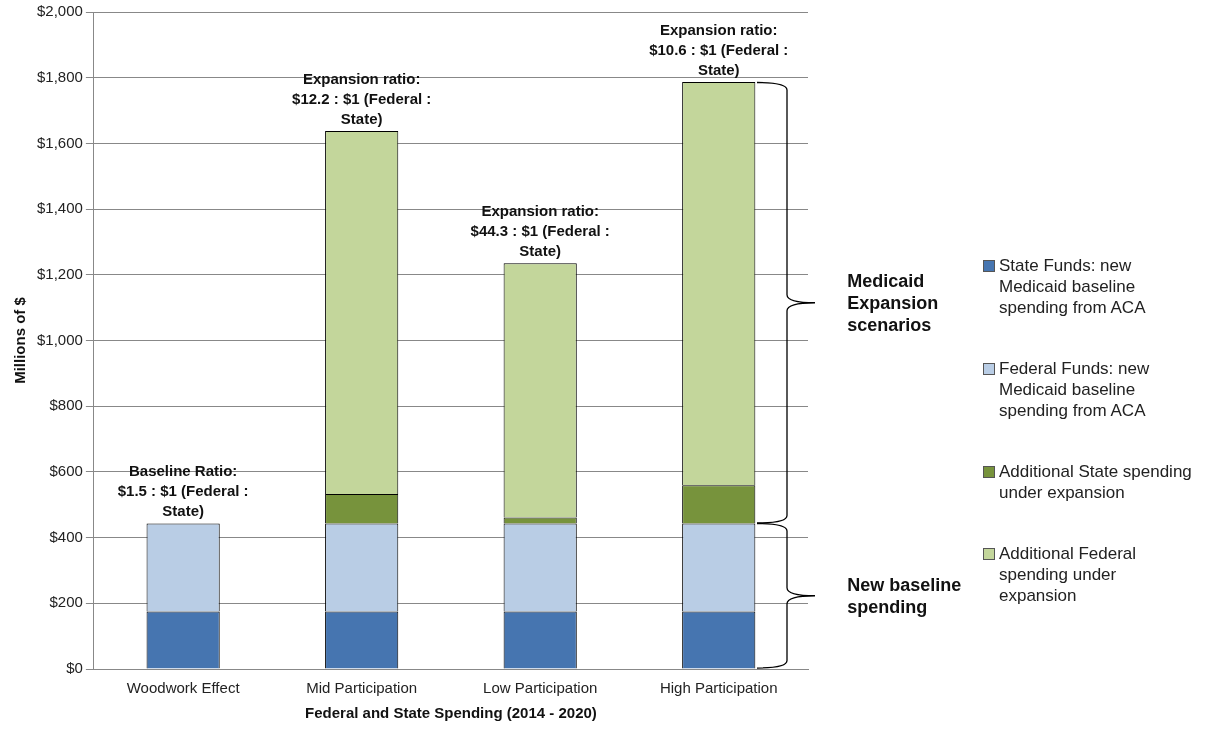 This screenshot has width=1205, height=733. What do you see at coordinates (362, 688) in the screenshot?
I see `x-tick-label: Mid Participation` at bounding box center [362, 688].